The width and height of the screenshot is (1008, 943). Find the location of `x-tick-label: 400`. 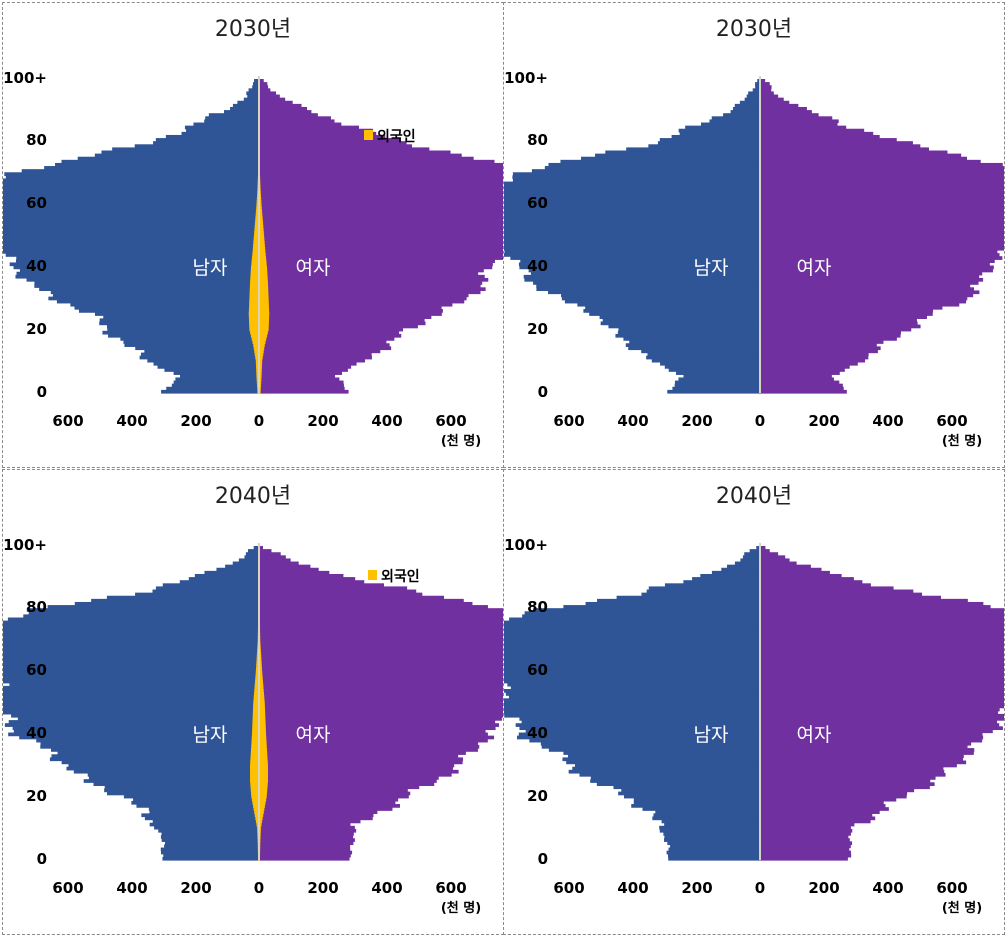

x-tick-label: 400 is located at coordinates (887, 421).